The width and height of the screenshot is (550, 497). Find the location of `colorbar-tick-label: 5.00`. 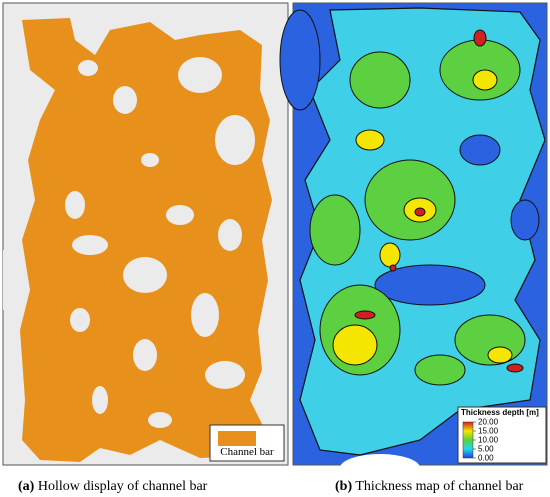

colorbar-tick-label: 5.00 is located at coordinates (486, 449).